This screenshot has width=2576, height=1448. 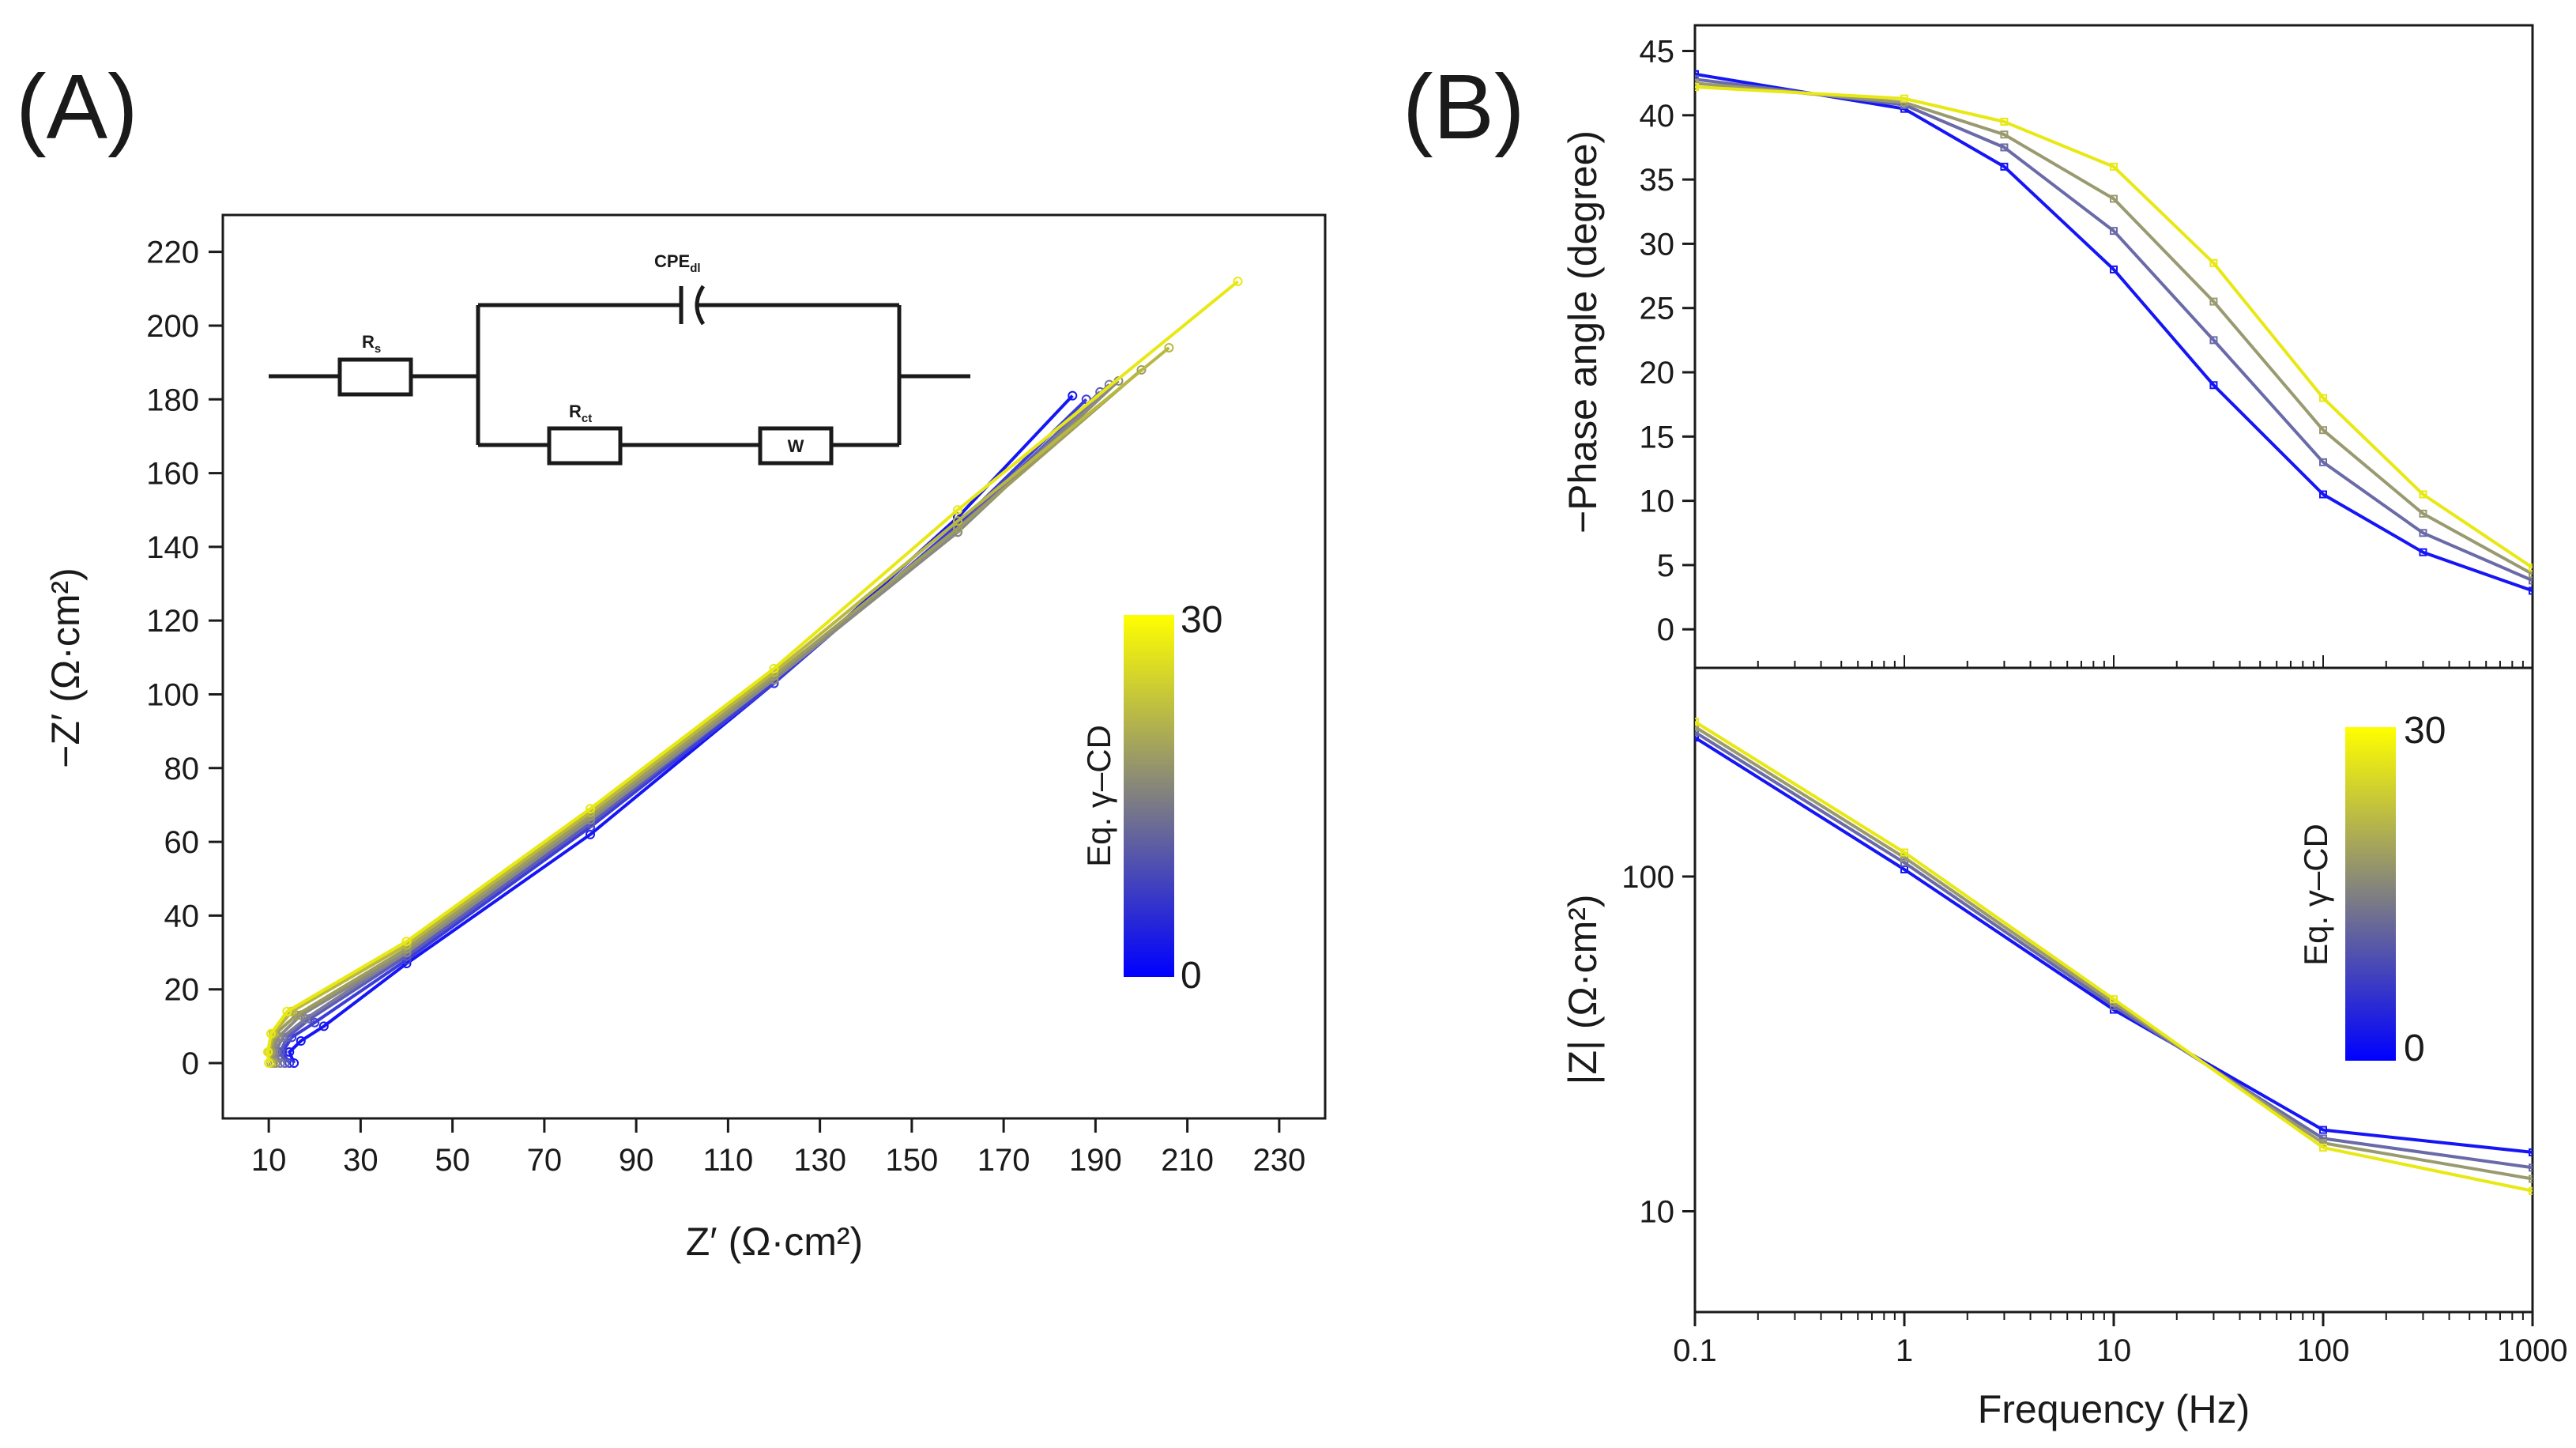 I want to click on nyquist-colorbar-max: 30, so click(x=1201, y=620).